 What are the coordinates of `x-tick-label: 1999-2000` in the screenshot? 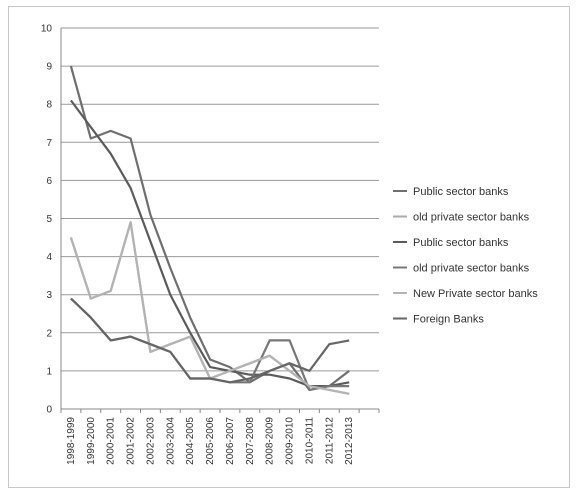 It's located at (91, 441).